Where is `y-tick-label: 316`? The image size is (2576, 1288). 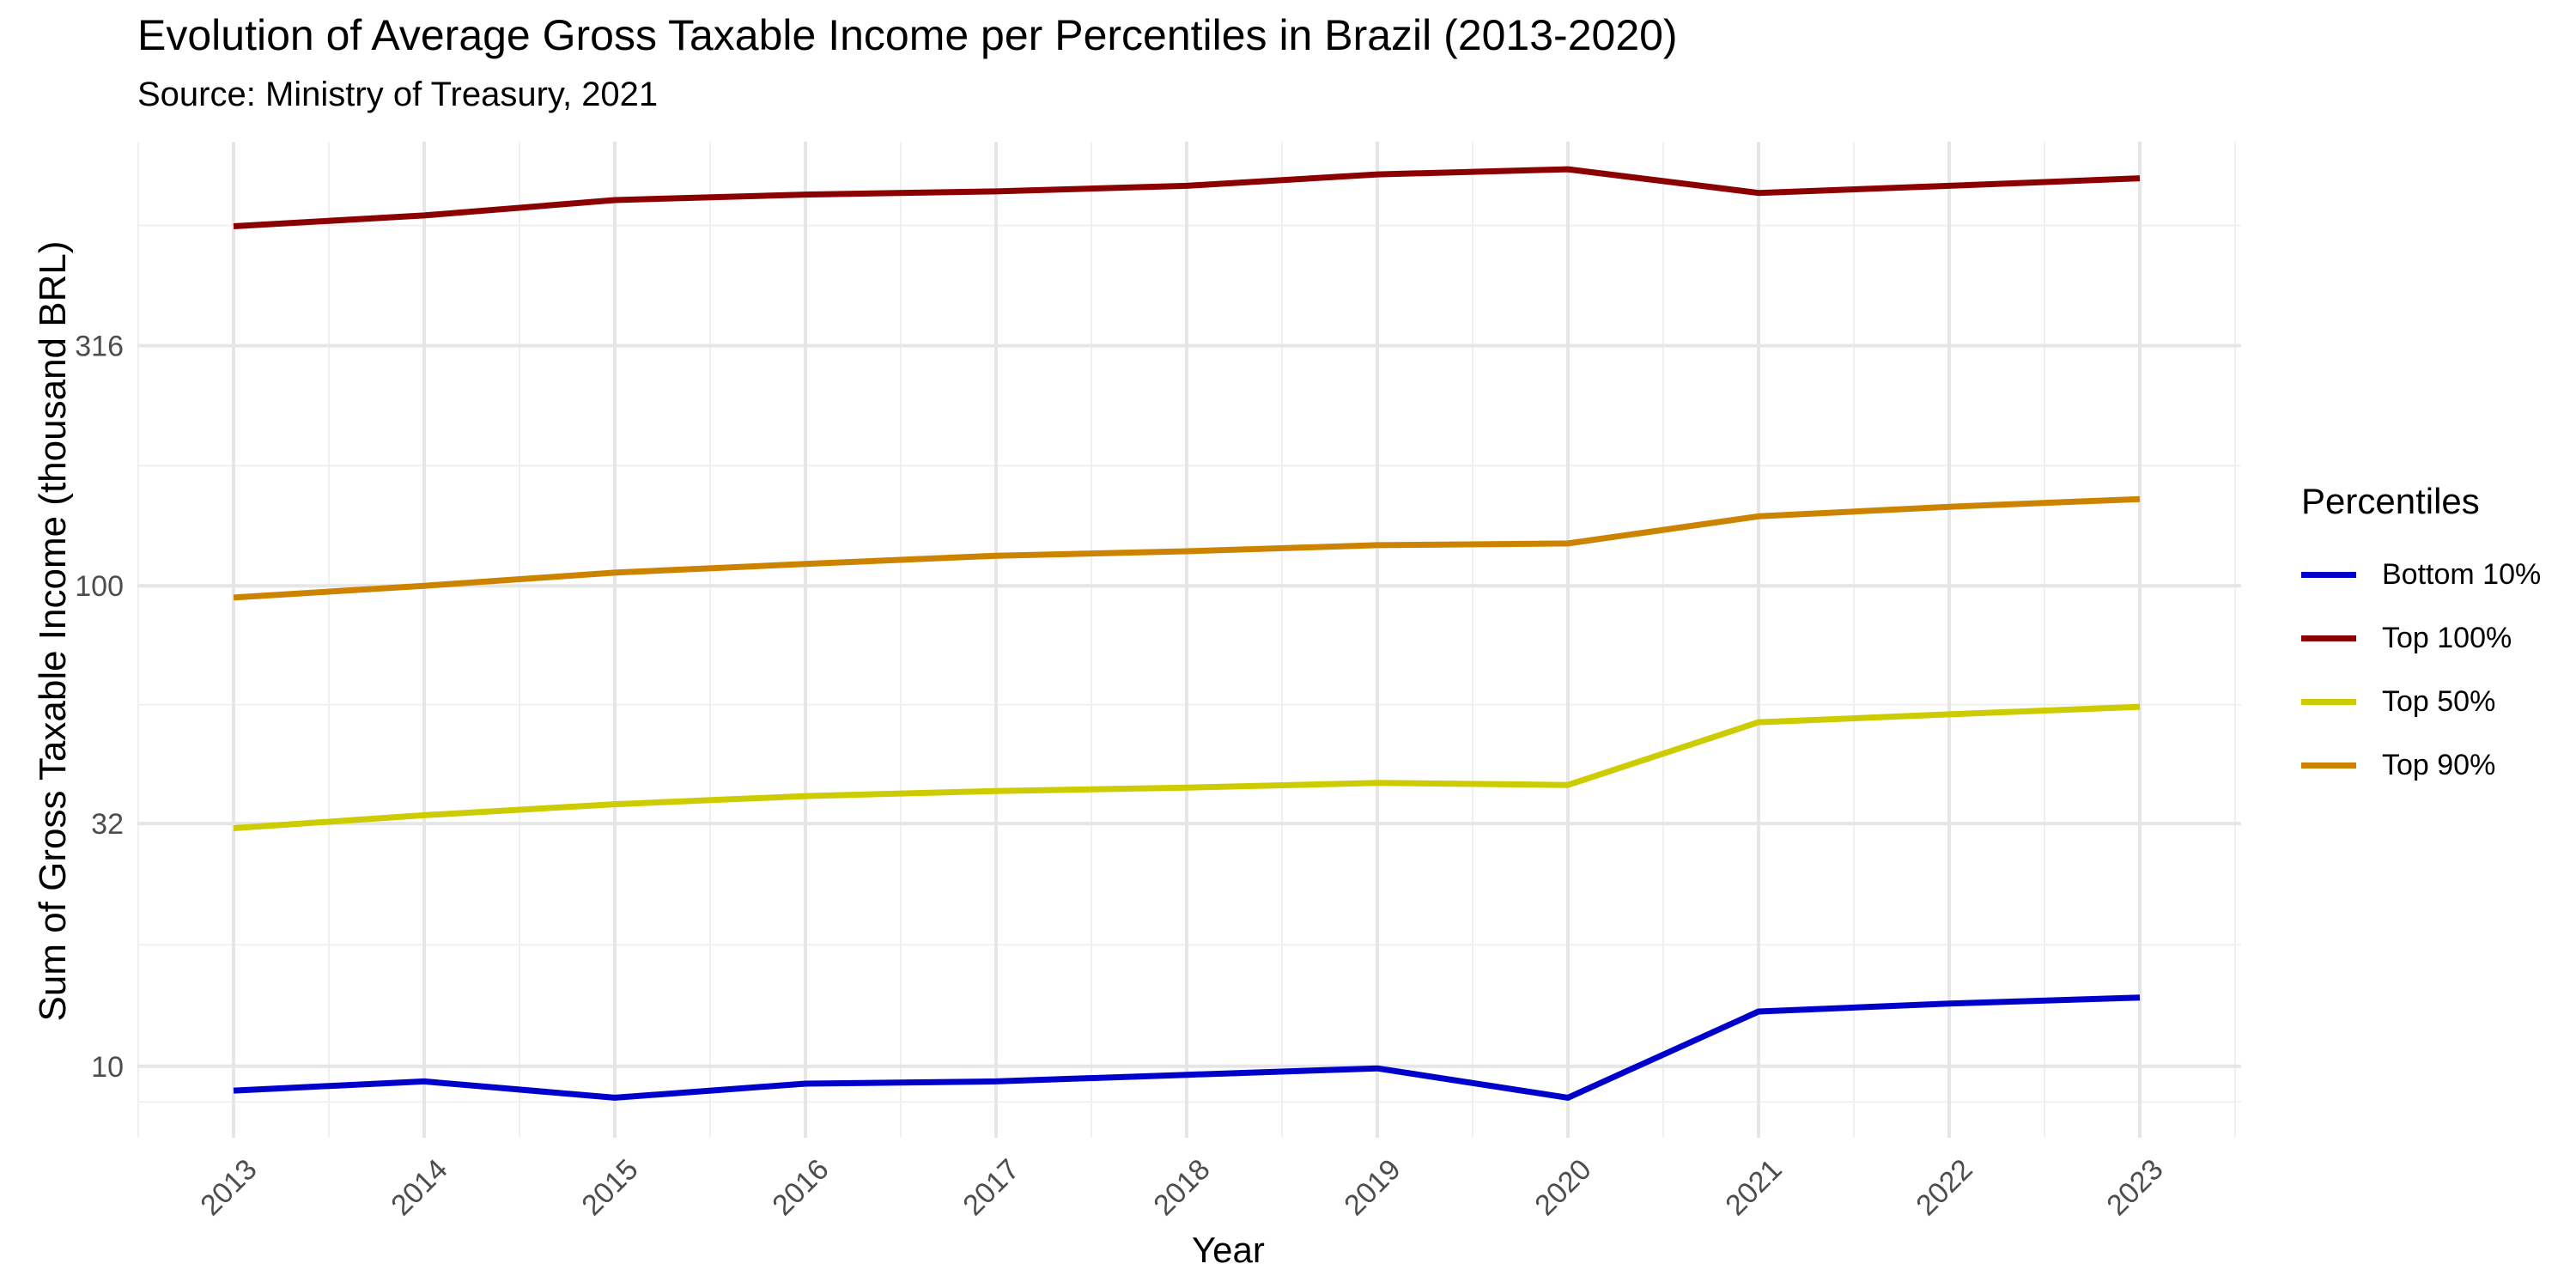
y-tick-label: 316 is located at coordinates (99, 347).